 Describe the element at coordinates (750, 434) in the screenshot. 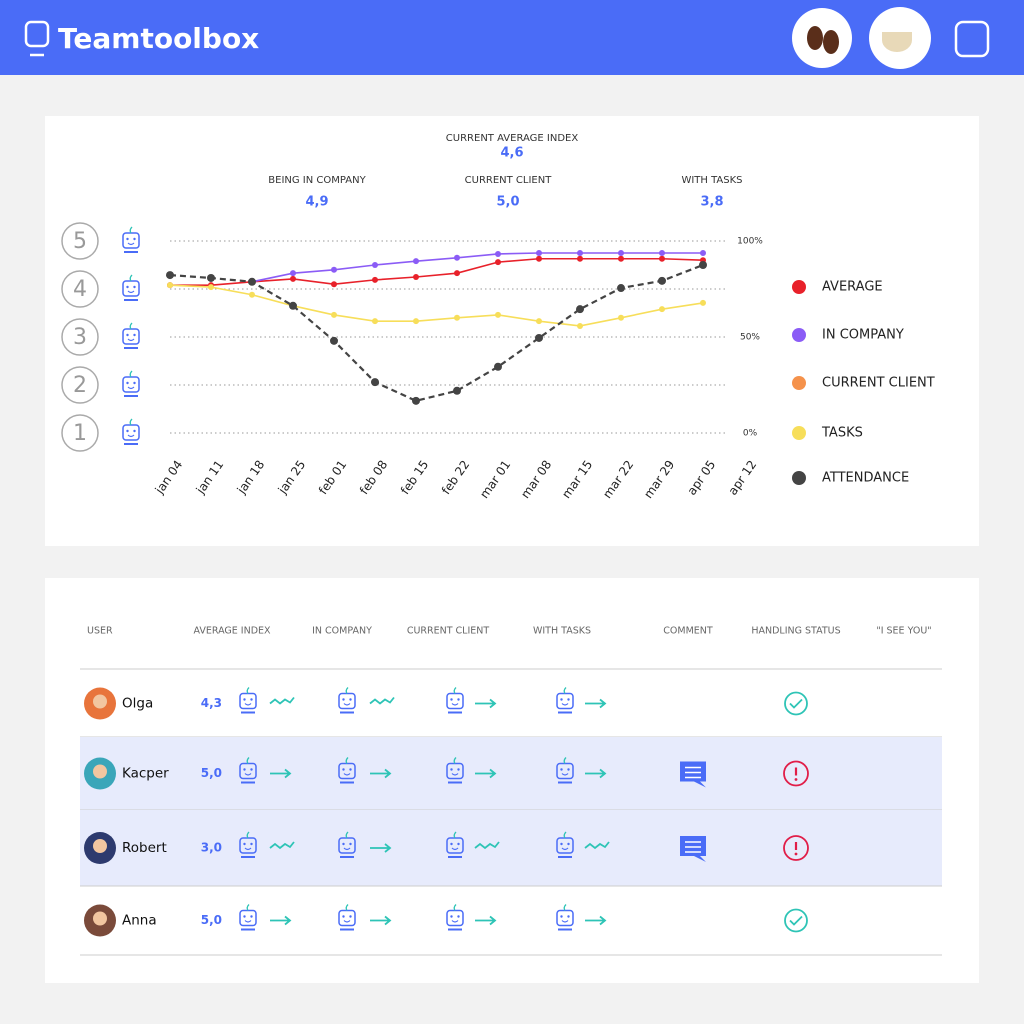

I see `y2-tick-label: 0%` at that location.